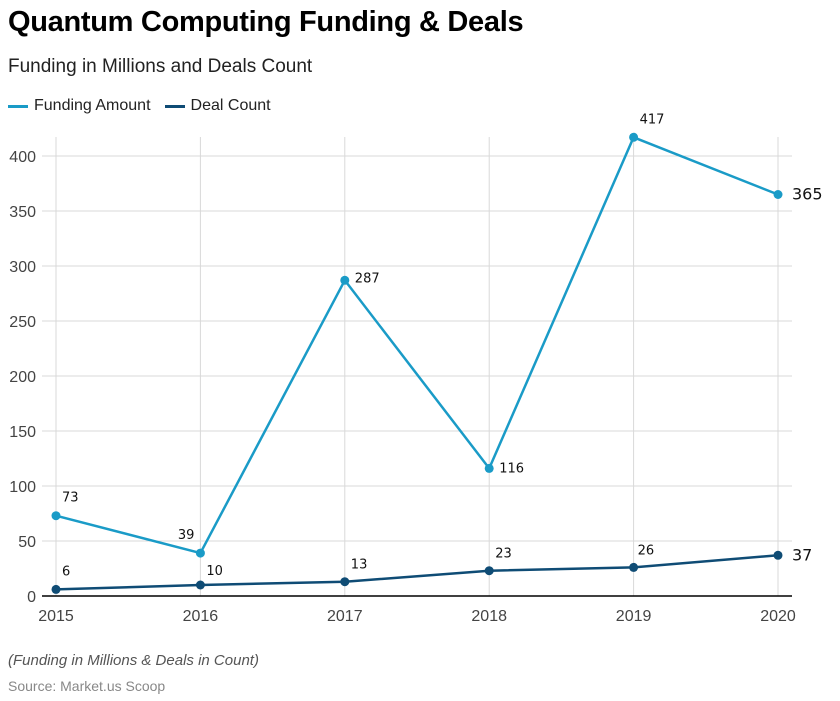 This screenshot has height=701, width=840. Describe the element at coordinates (18, 106) in the screenshot. I see `legend-swatch-funding` at that location.